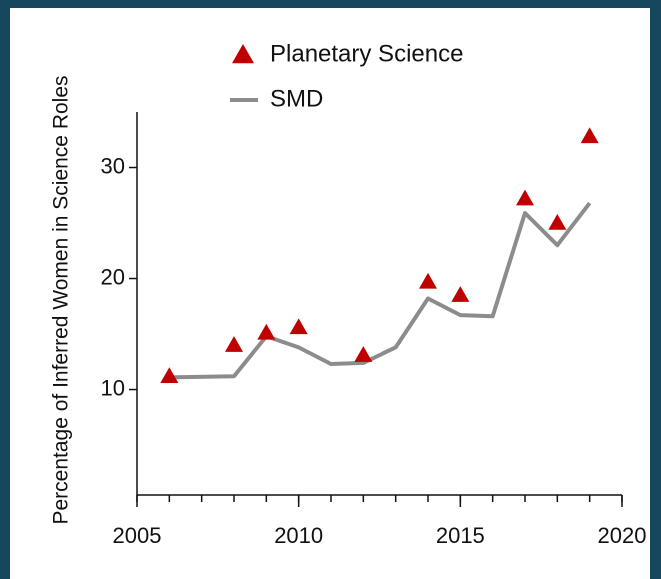 The height and width of the screenshot is (579, 661). I want to click on legend-label: Planetary Science, so click(366, 53).